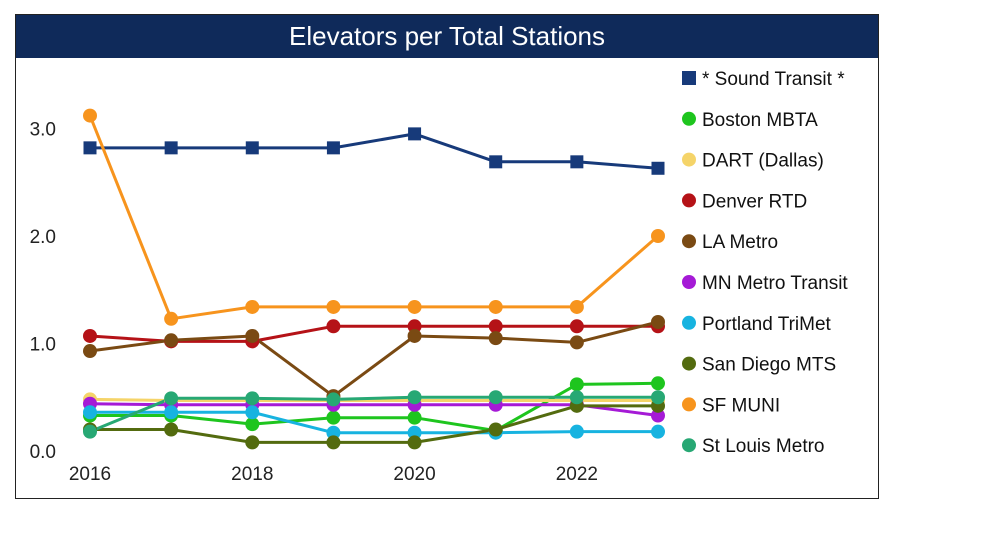  I want to click on legend-label: LA Metro, so click(740, 242).